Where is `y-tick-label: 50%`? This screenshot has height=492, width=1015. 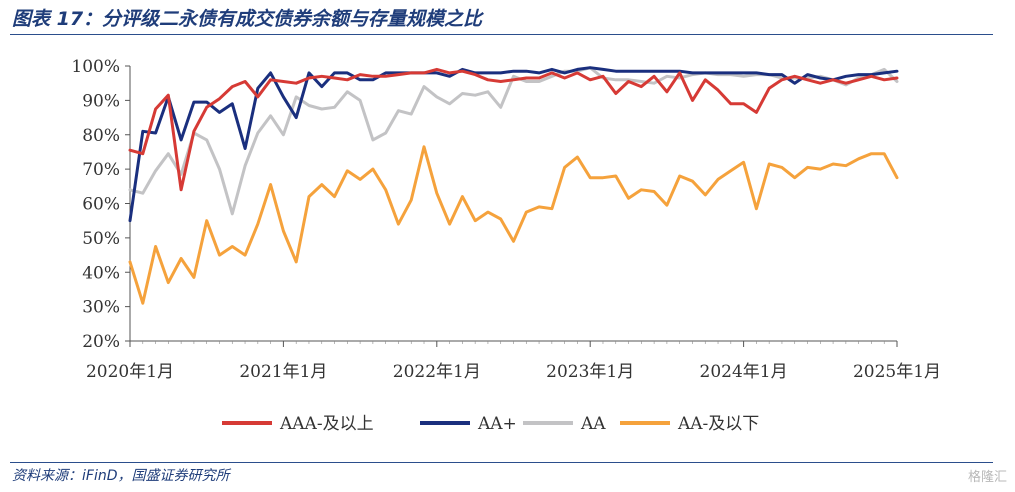 y-tick-label: 50% is located at coordinates (101, 239).